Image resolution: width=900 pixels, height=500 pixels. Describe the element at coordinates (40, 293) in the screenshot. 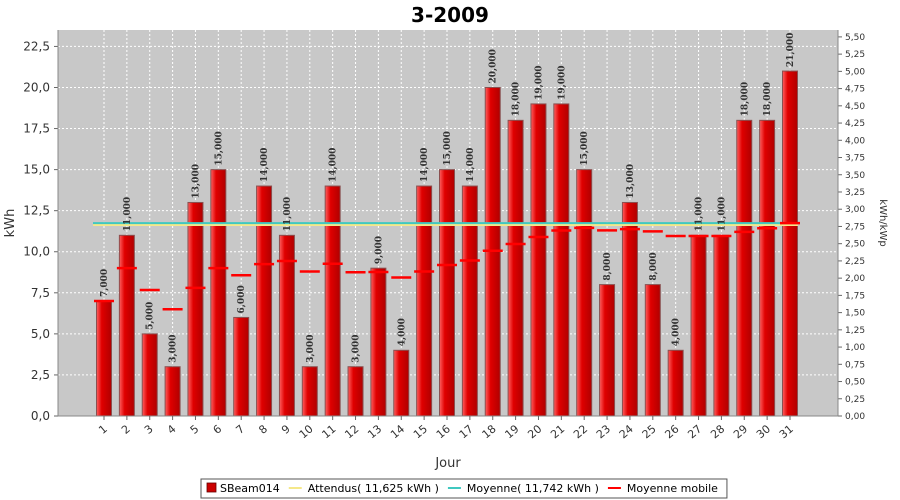

I see `y-tick-label: 7,5` at that location.